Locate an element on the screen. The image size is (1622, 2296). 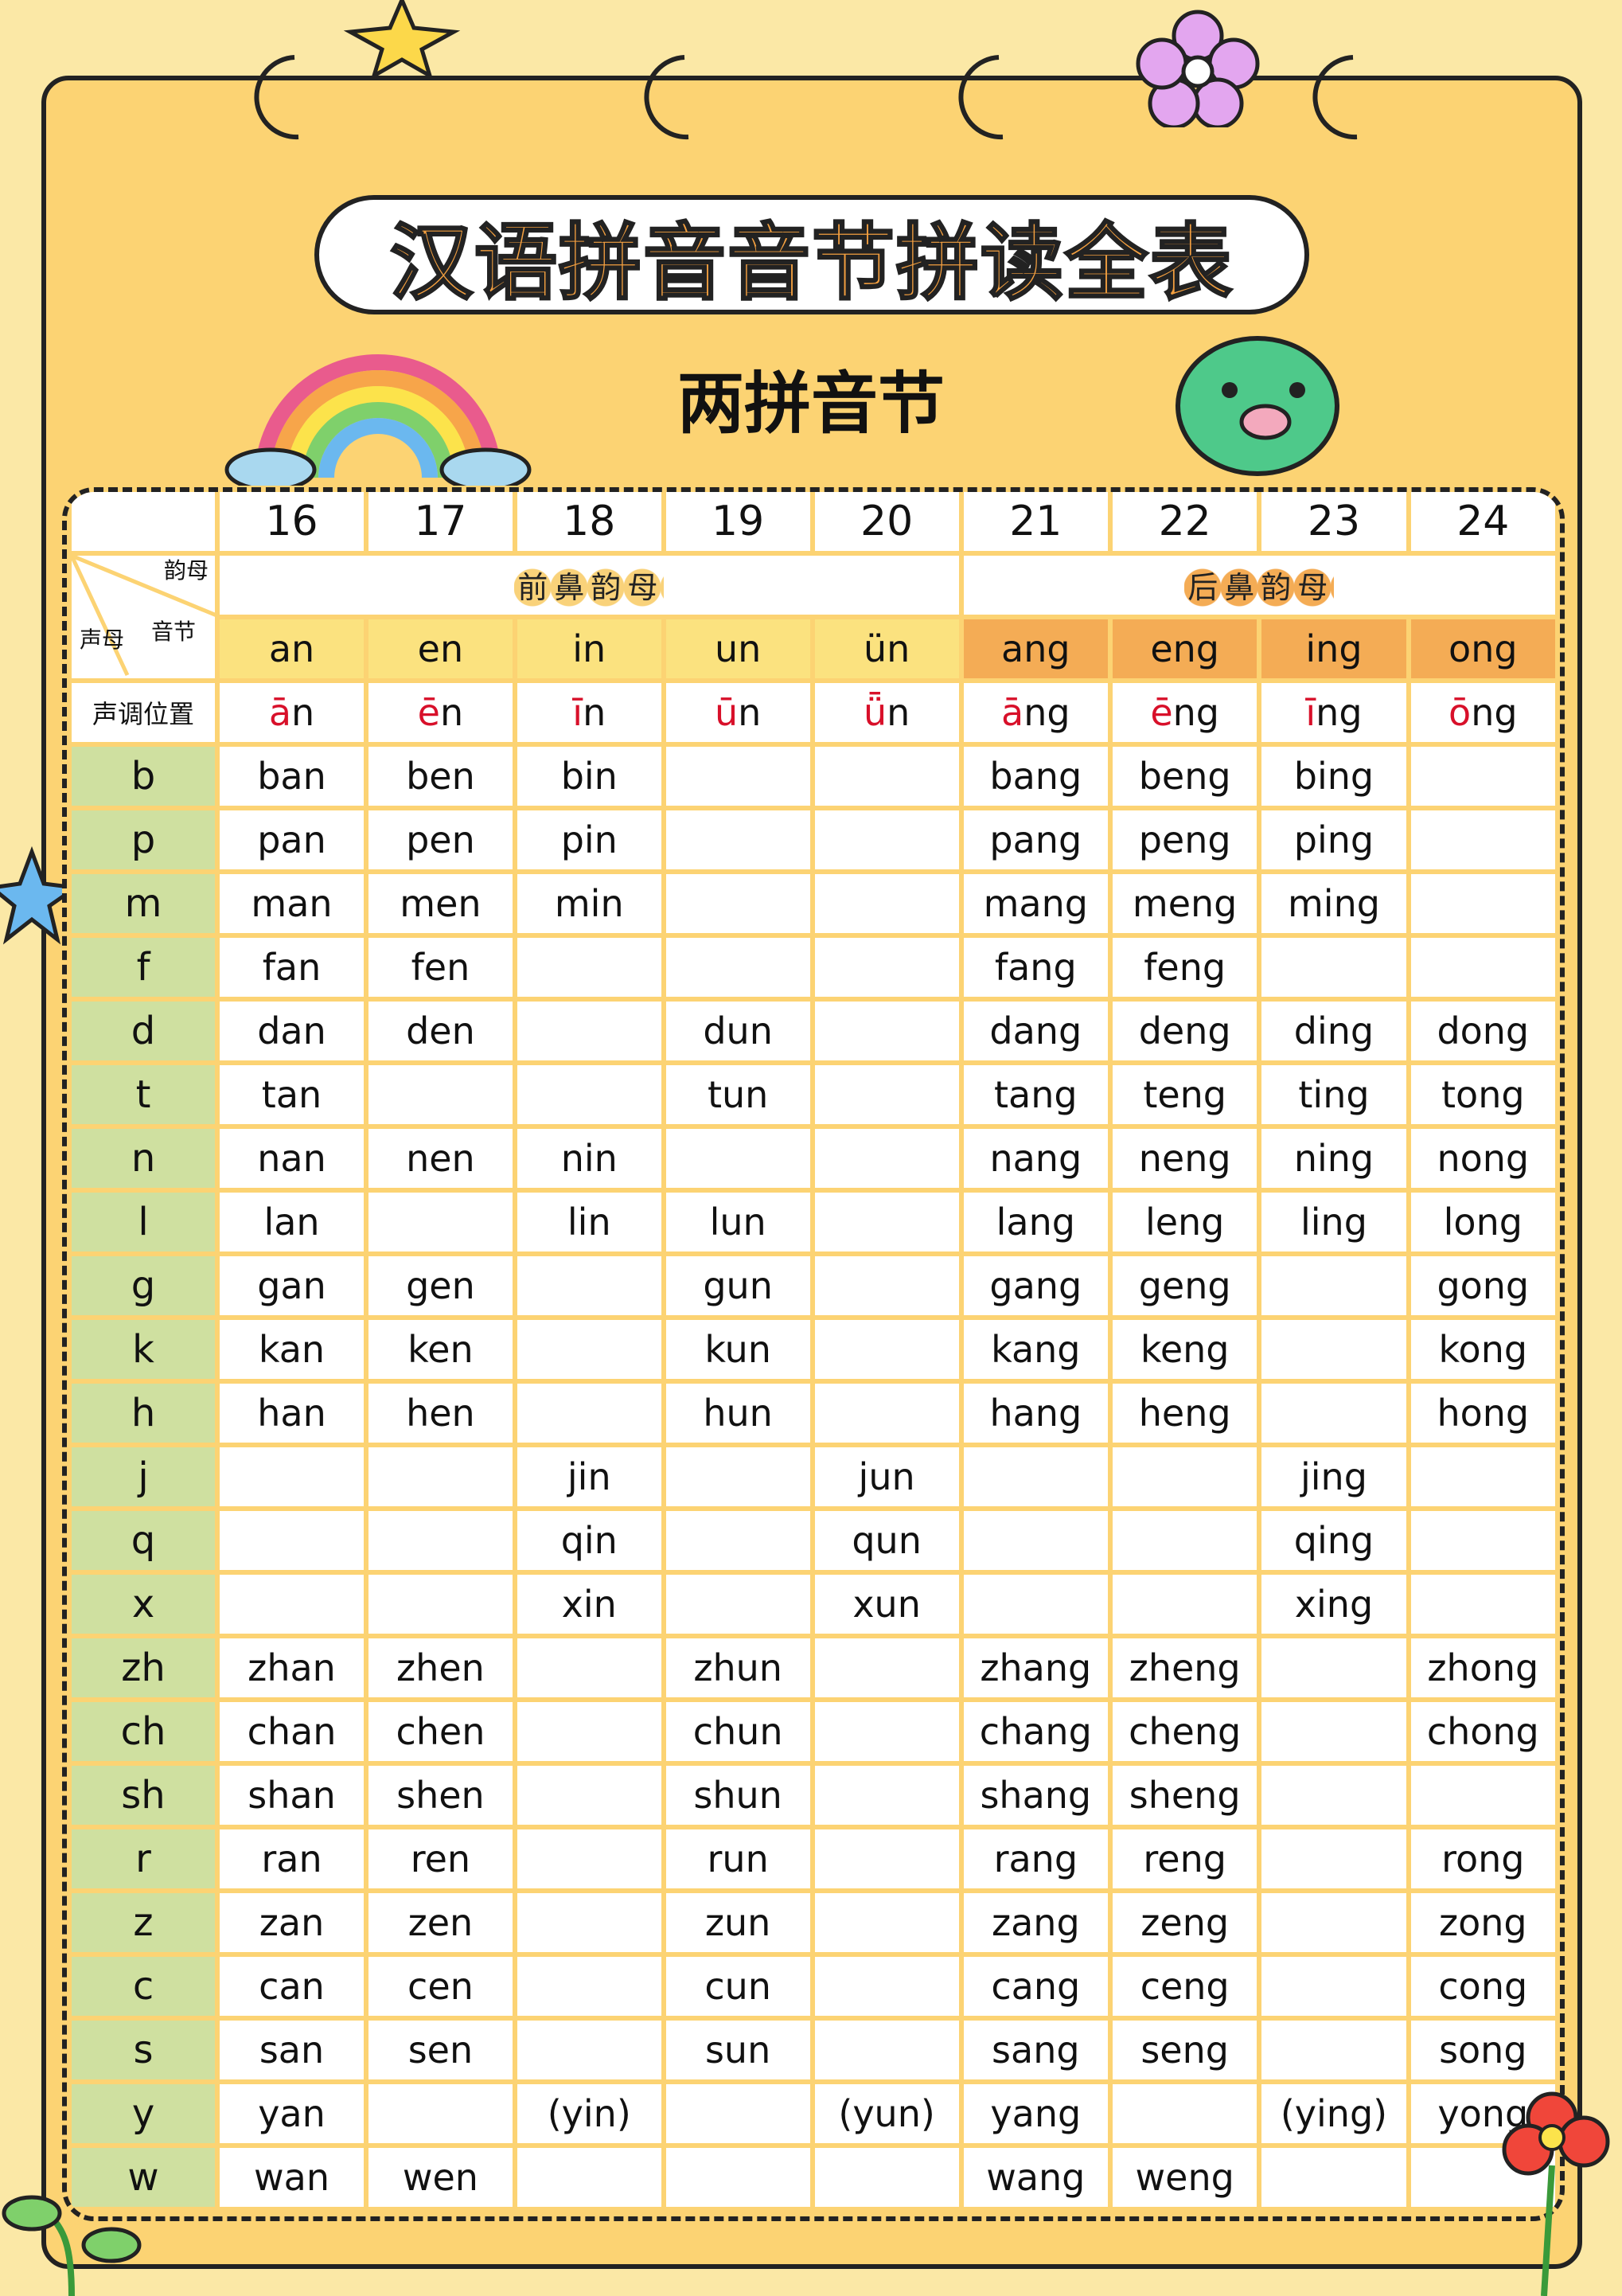
initial-cell: s is located at coordinates (144, 2050).